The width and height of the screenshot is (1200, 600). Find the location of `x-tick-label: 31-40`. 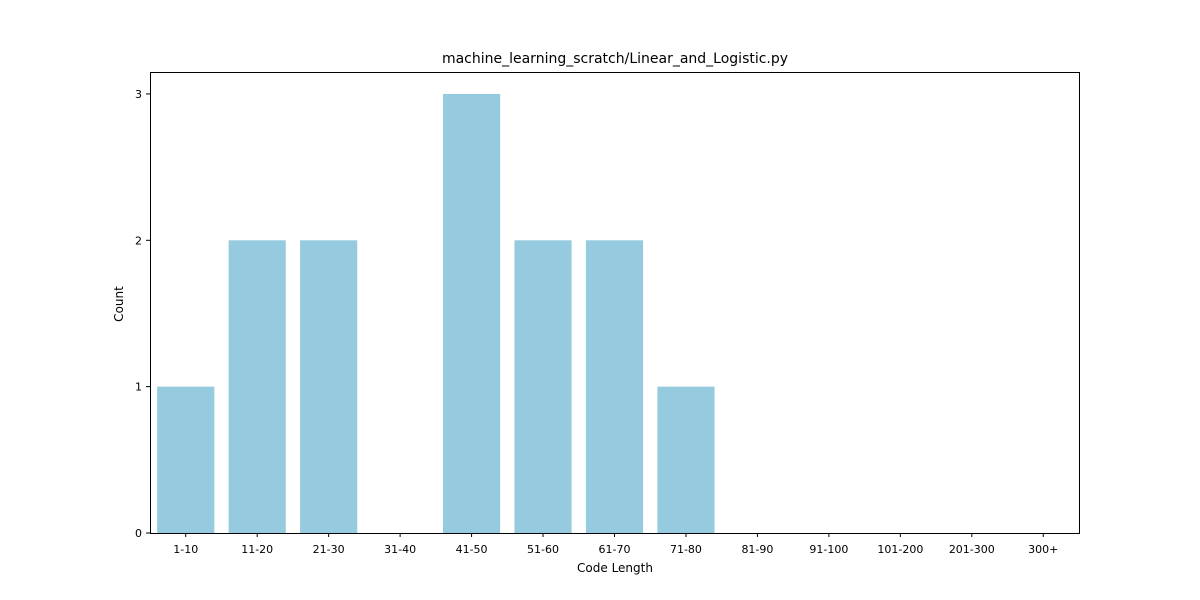

x-tick-label: 31-40 is located at coordinates (400, 549).